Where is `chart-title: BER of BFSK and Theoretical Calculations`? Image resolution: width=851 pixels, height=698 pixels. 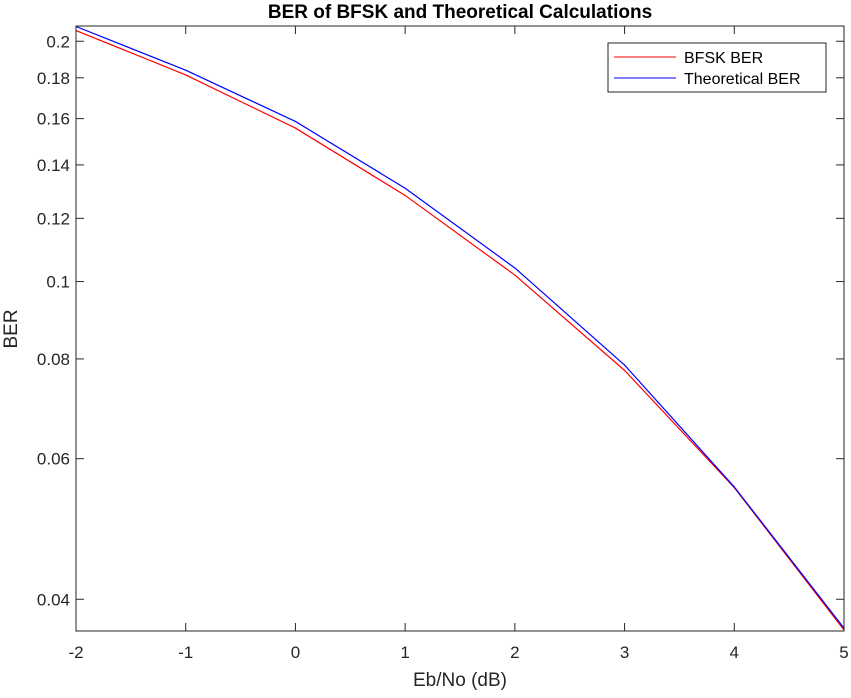 chart-title: BER of BFSK and Theoretical Calculations is located at coordinates (460, 12).